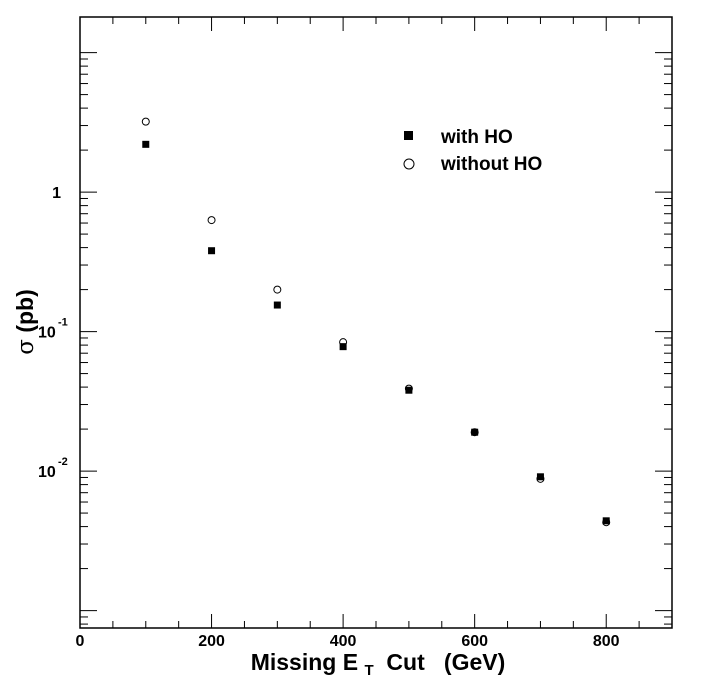  What do you see at coordinates (491, 164) in the screenshot?
I see `legend-label-without-ho: without HO` at bounding box center [491, 164].